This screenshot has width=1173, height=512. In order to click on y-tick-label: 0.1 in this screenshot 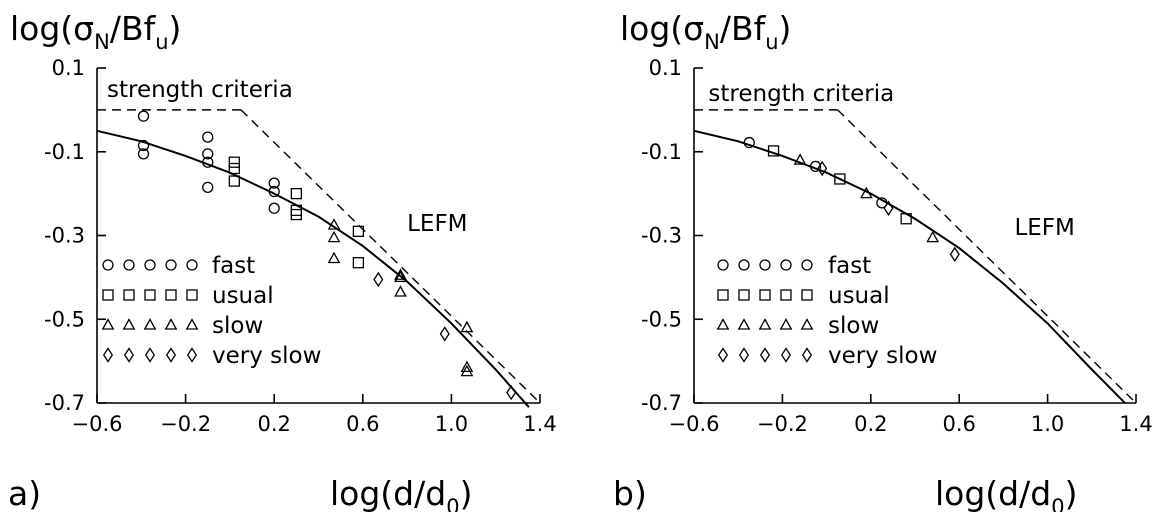, I will do `click(68, 68)`.